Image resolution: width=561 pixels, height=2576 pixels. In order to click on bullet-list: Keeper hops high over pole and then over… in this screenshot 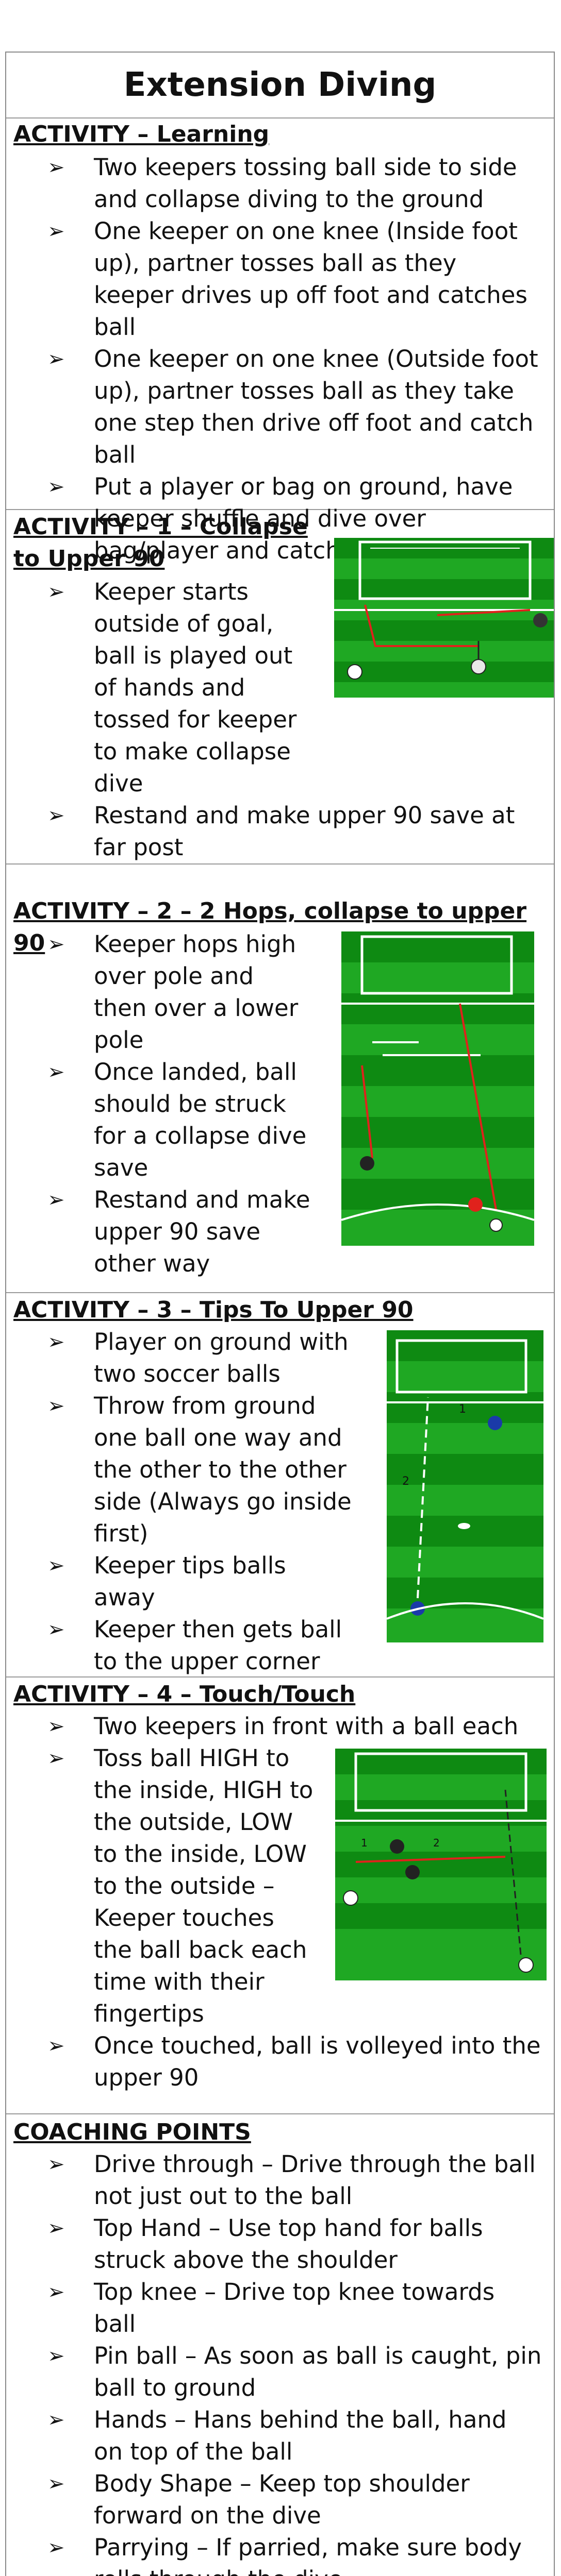, I will do `click(158, 1104)`.